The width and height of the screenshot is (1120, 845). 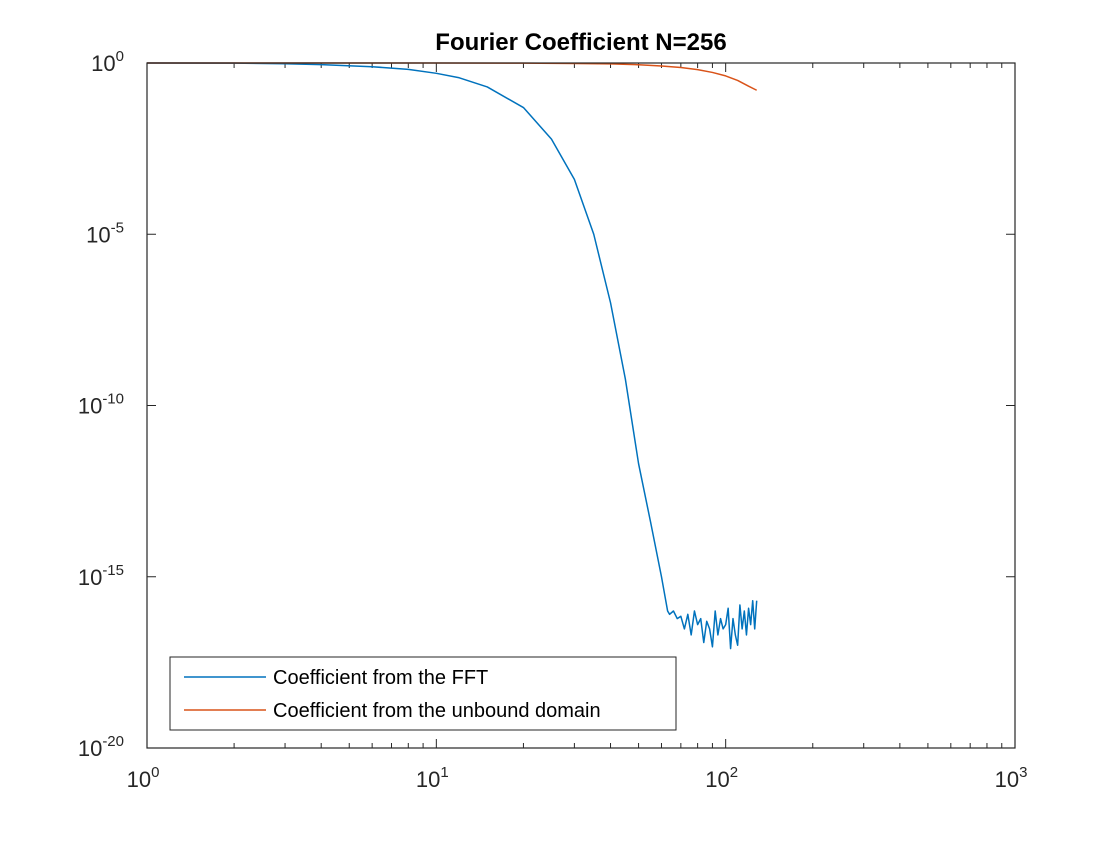 I want to click on y-tick-label: 10⁰, so click(x=107, y=62).